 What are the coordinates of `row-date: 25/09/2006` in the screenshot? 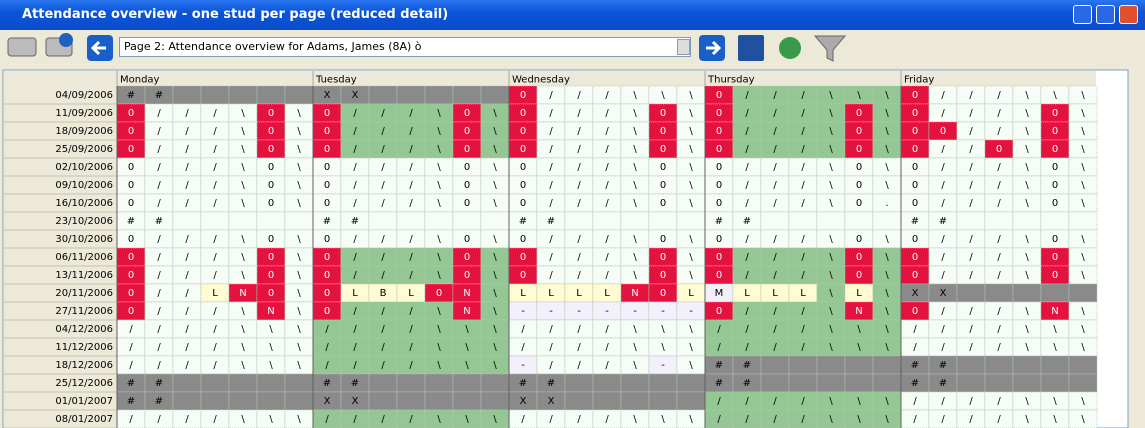 It's located at (84, 149).